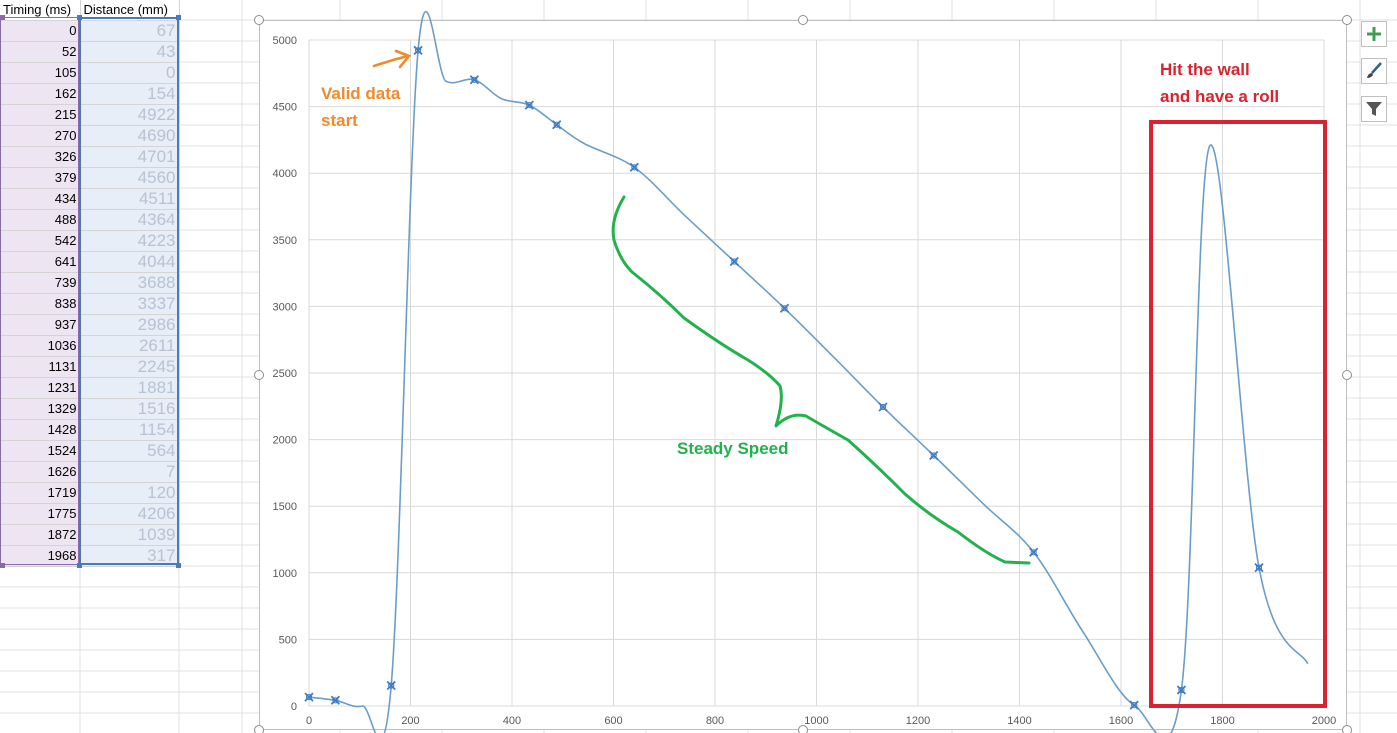 This screenshot has height=733, width=1397. I want to click on brush-icon, so click(1374, 70).